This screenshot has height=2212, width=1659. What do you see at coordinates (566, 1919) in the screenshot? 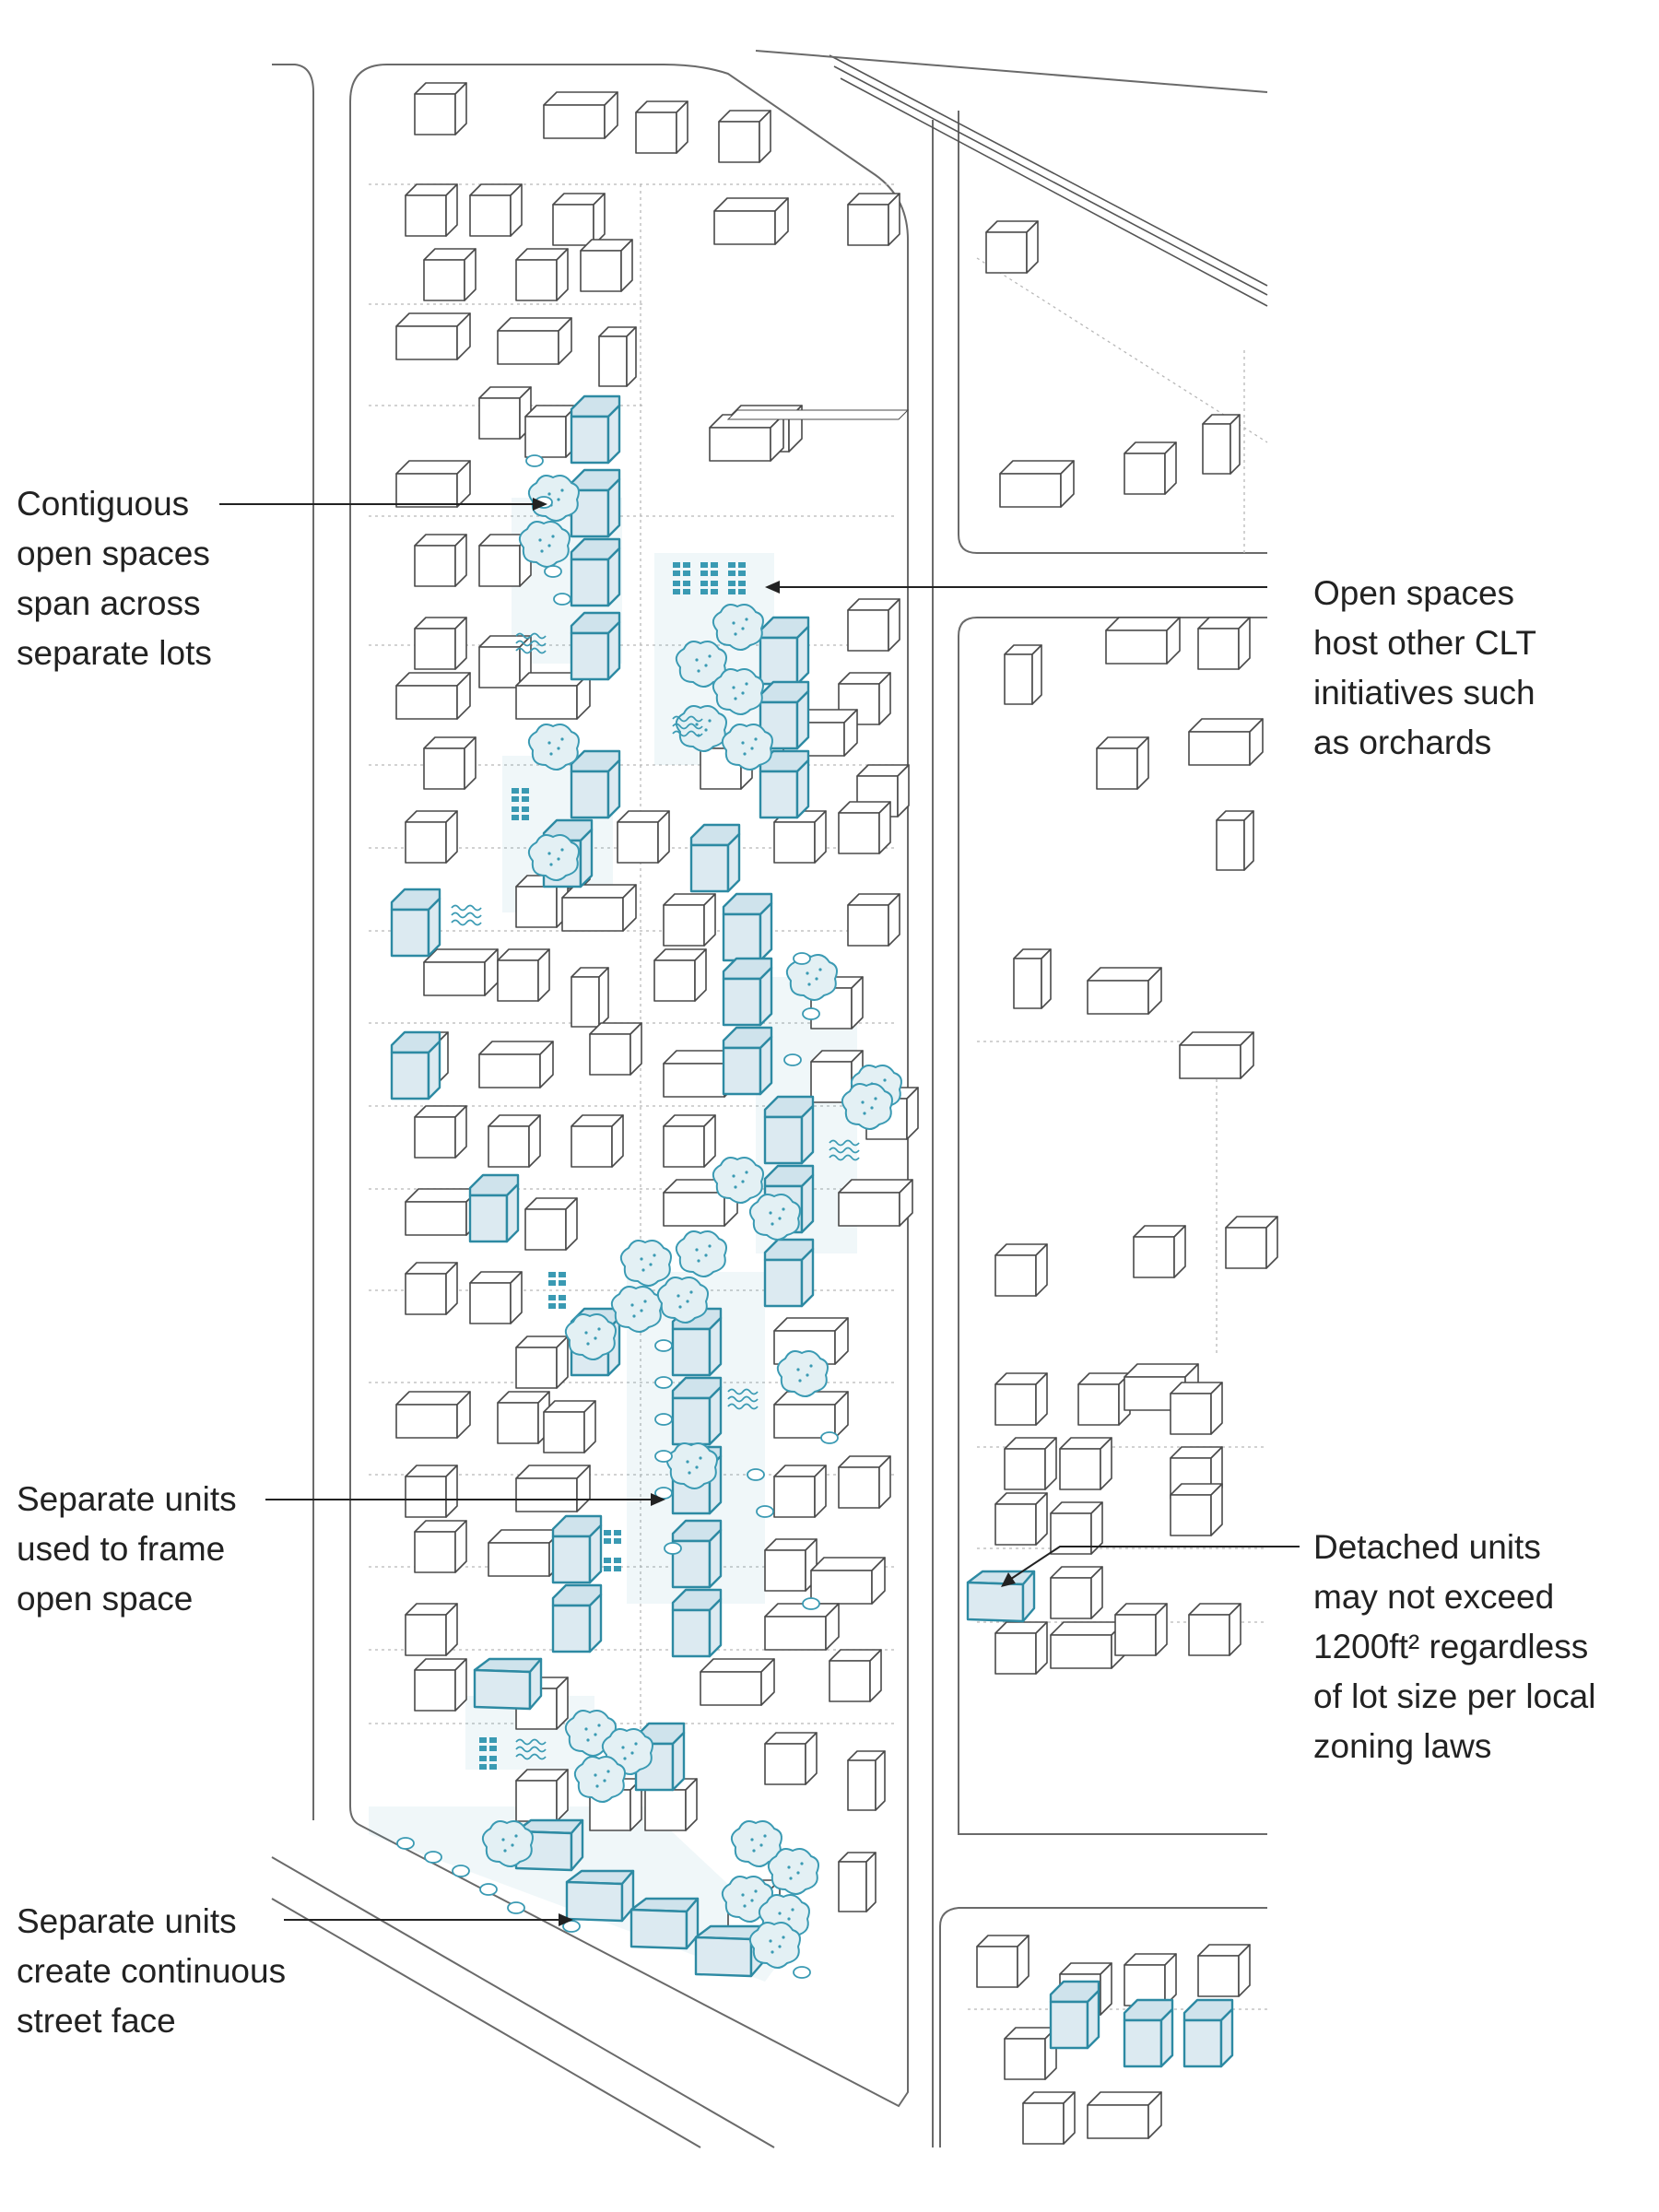
I see `arrowhead-streetface` at bounding box center [566, 1919].